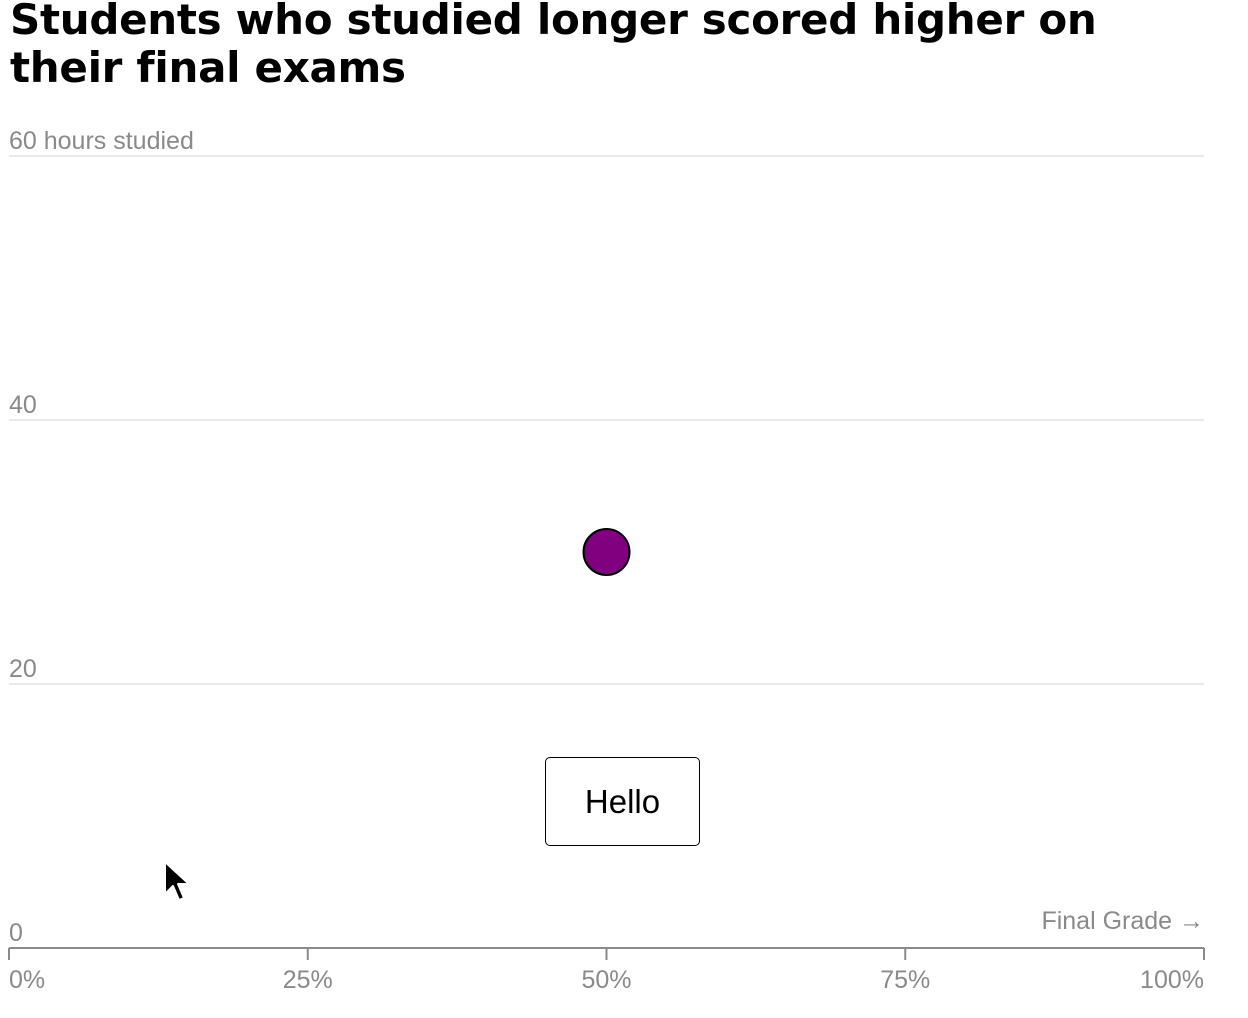  I want to click on x-tick-label: 25%, so click(308, 980).